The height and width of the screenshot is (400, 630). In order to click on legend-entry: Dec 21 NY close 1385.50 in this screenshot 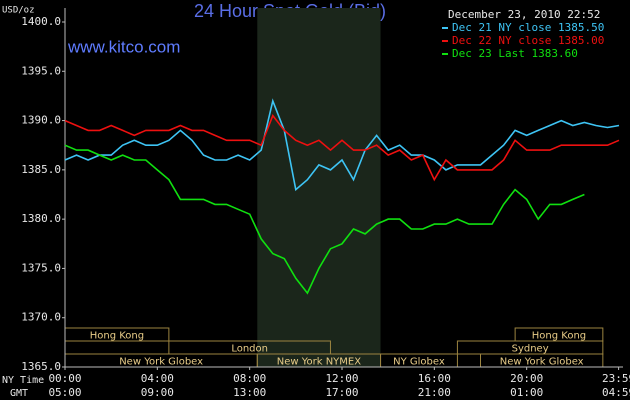, I will do `click(528, 27)`.